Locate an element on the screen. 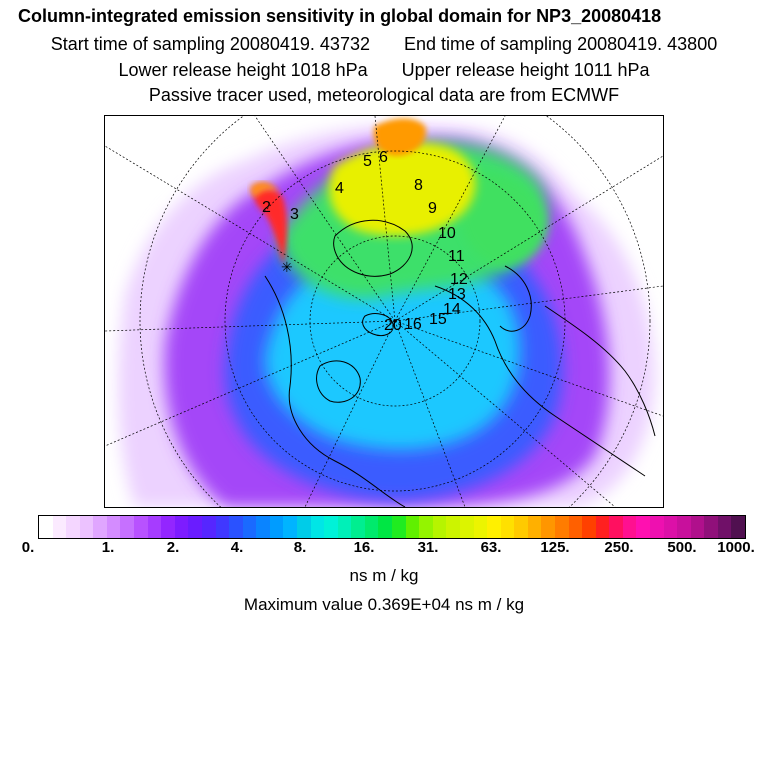  latitude-circle-inner is located at coordinates (395, 321).